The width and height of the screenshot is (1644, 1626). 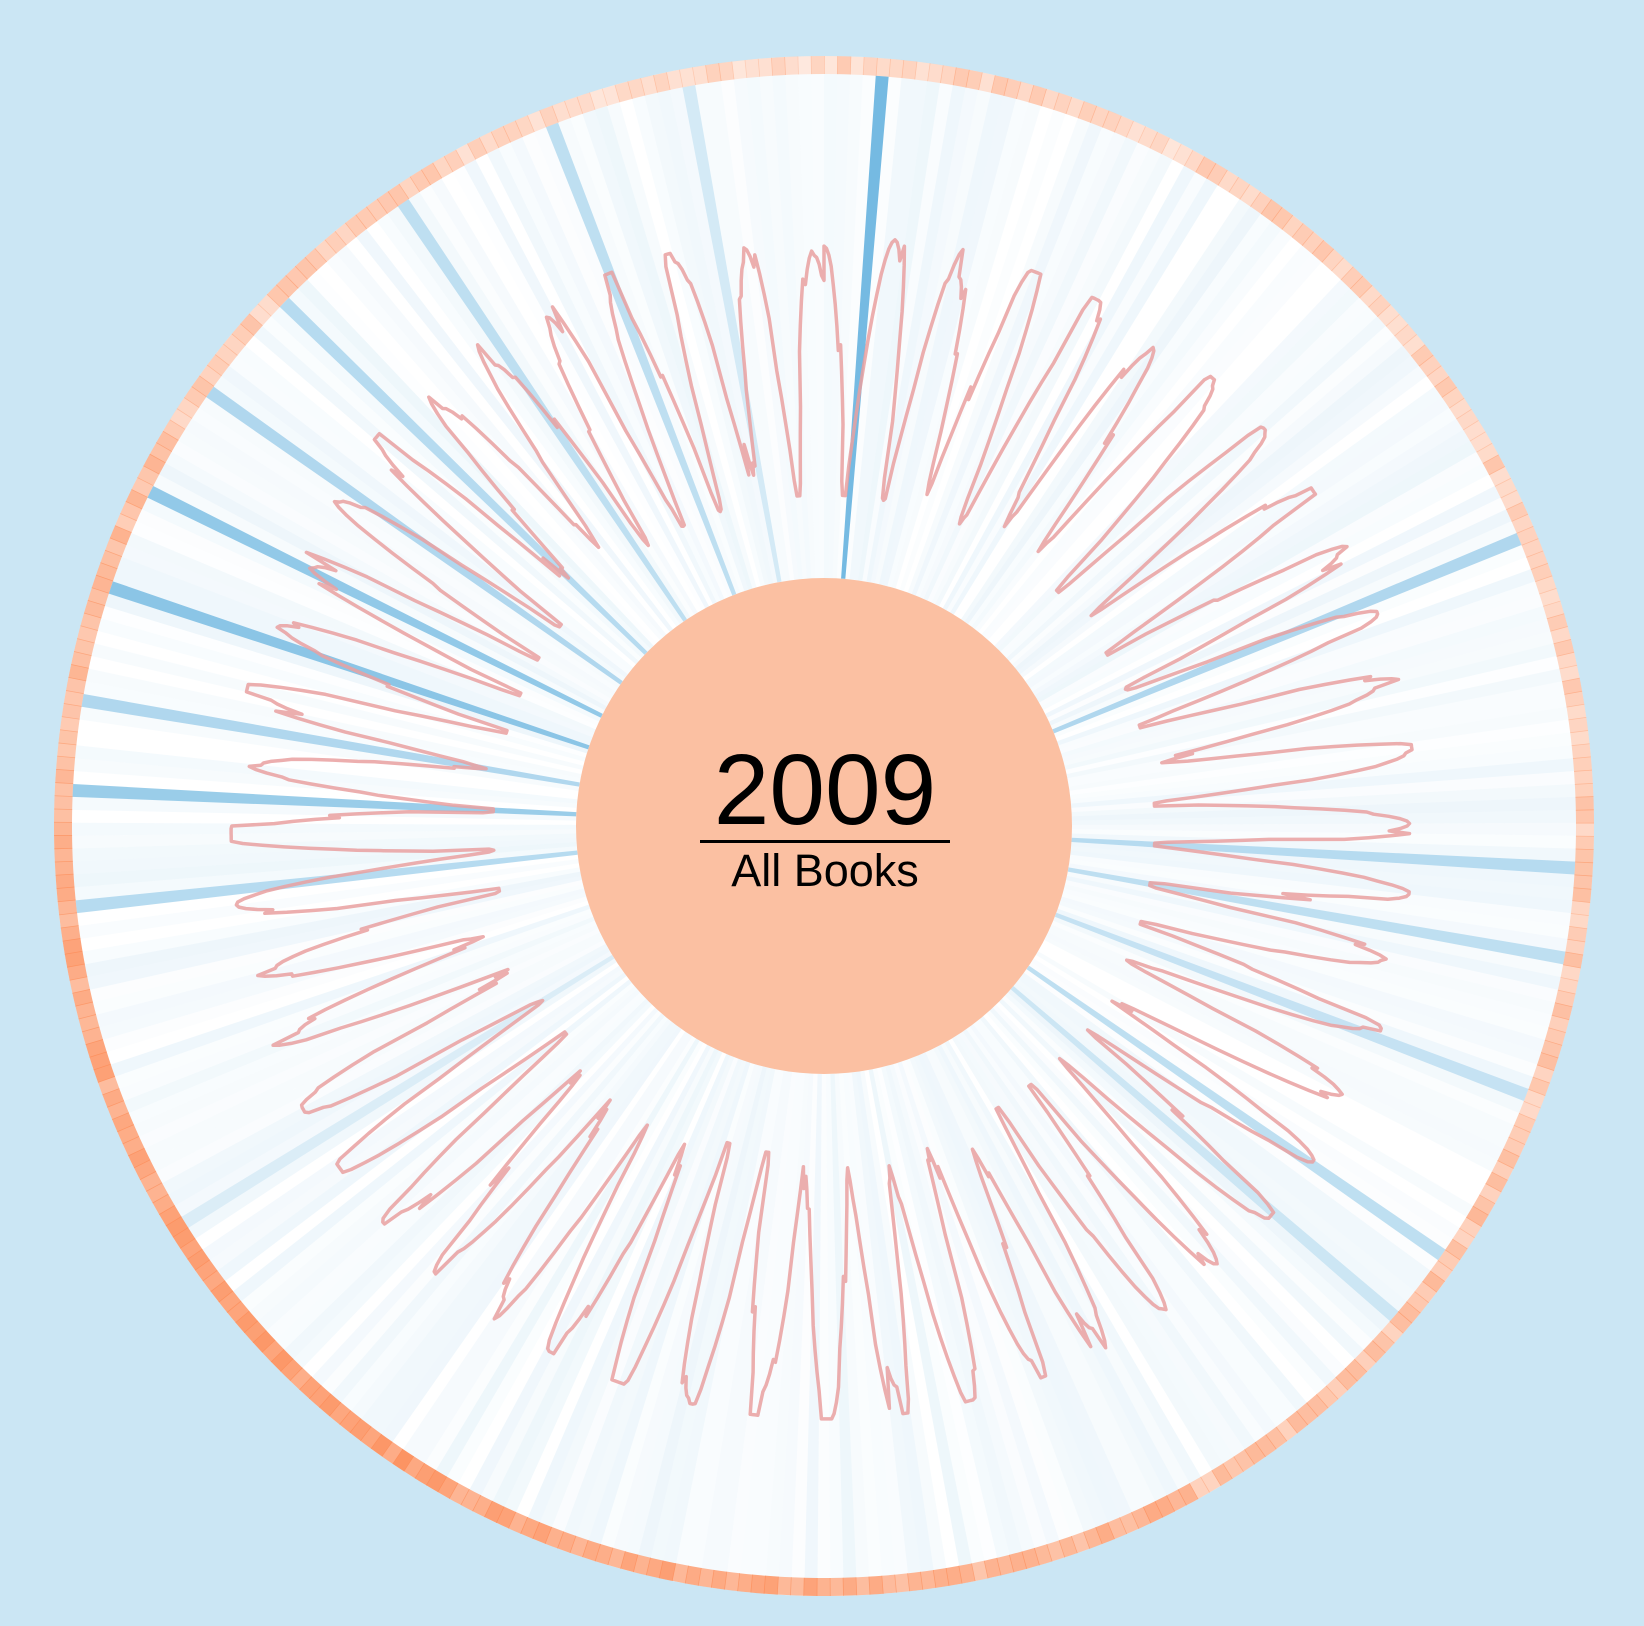 What do you see at coordinates (825, 819) in the screenshot?
I see `center-label: 2009 All Books` at bounding box center [825, 819].